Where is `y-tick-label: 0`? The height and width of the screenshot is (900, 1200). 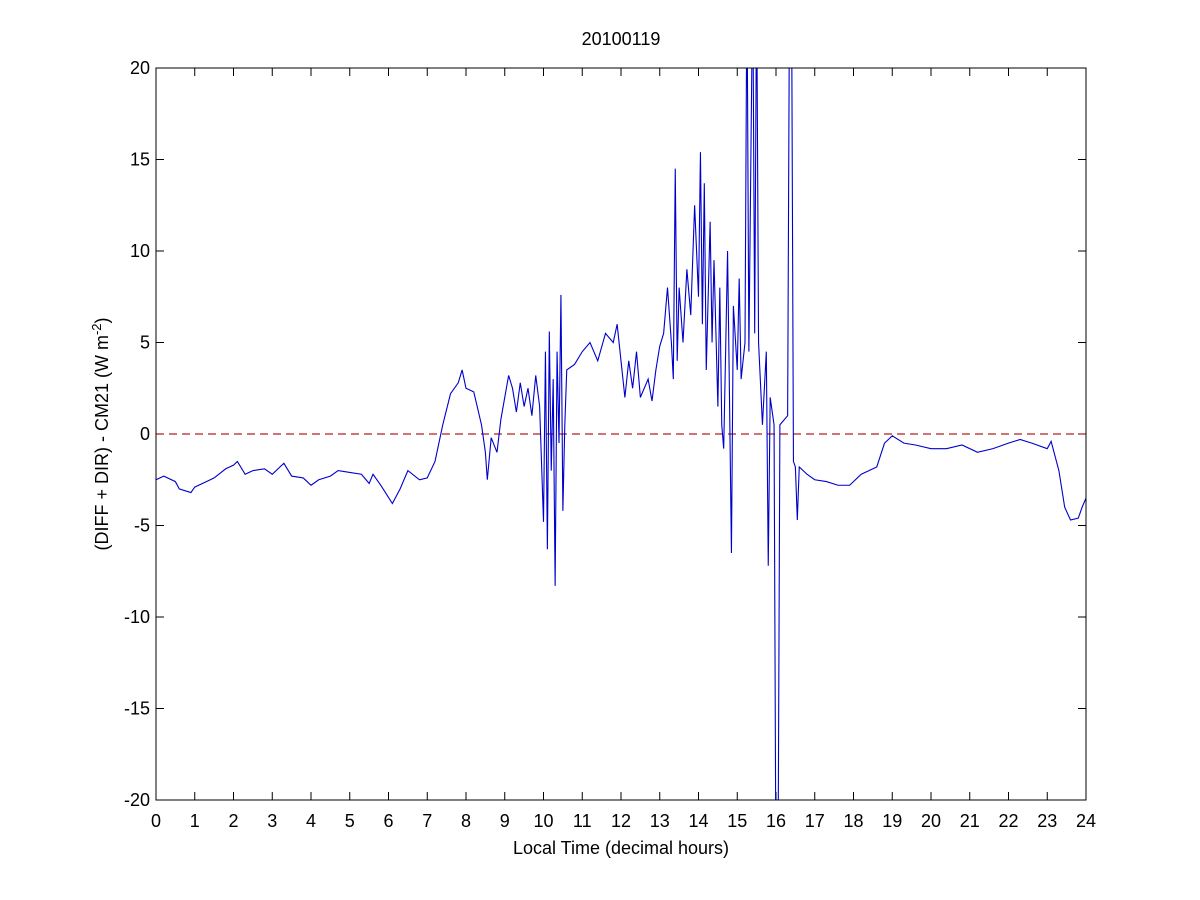
y-tick-label: 0 is located at coordinates (145, 434).